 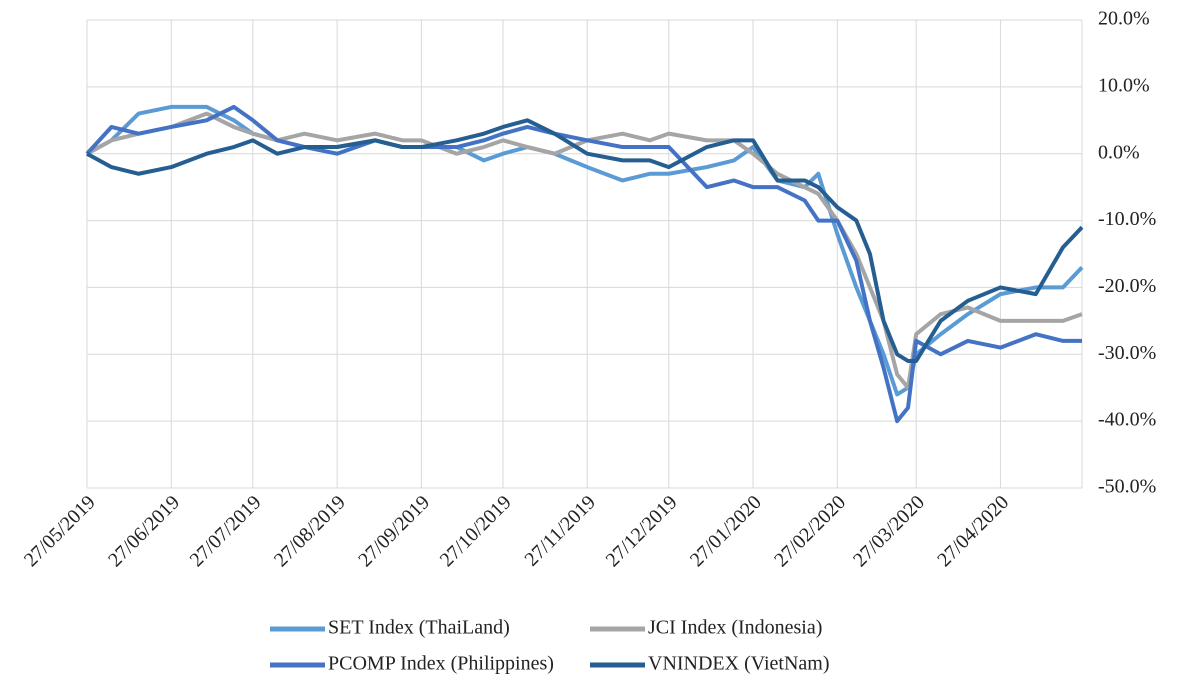 I want to click on y-tick-label: -20.0%, so click(x=1127, y=286).